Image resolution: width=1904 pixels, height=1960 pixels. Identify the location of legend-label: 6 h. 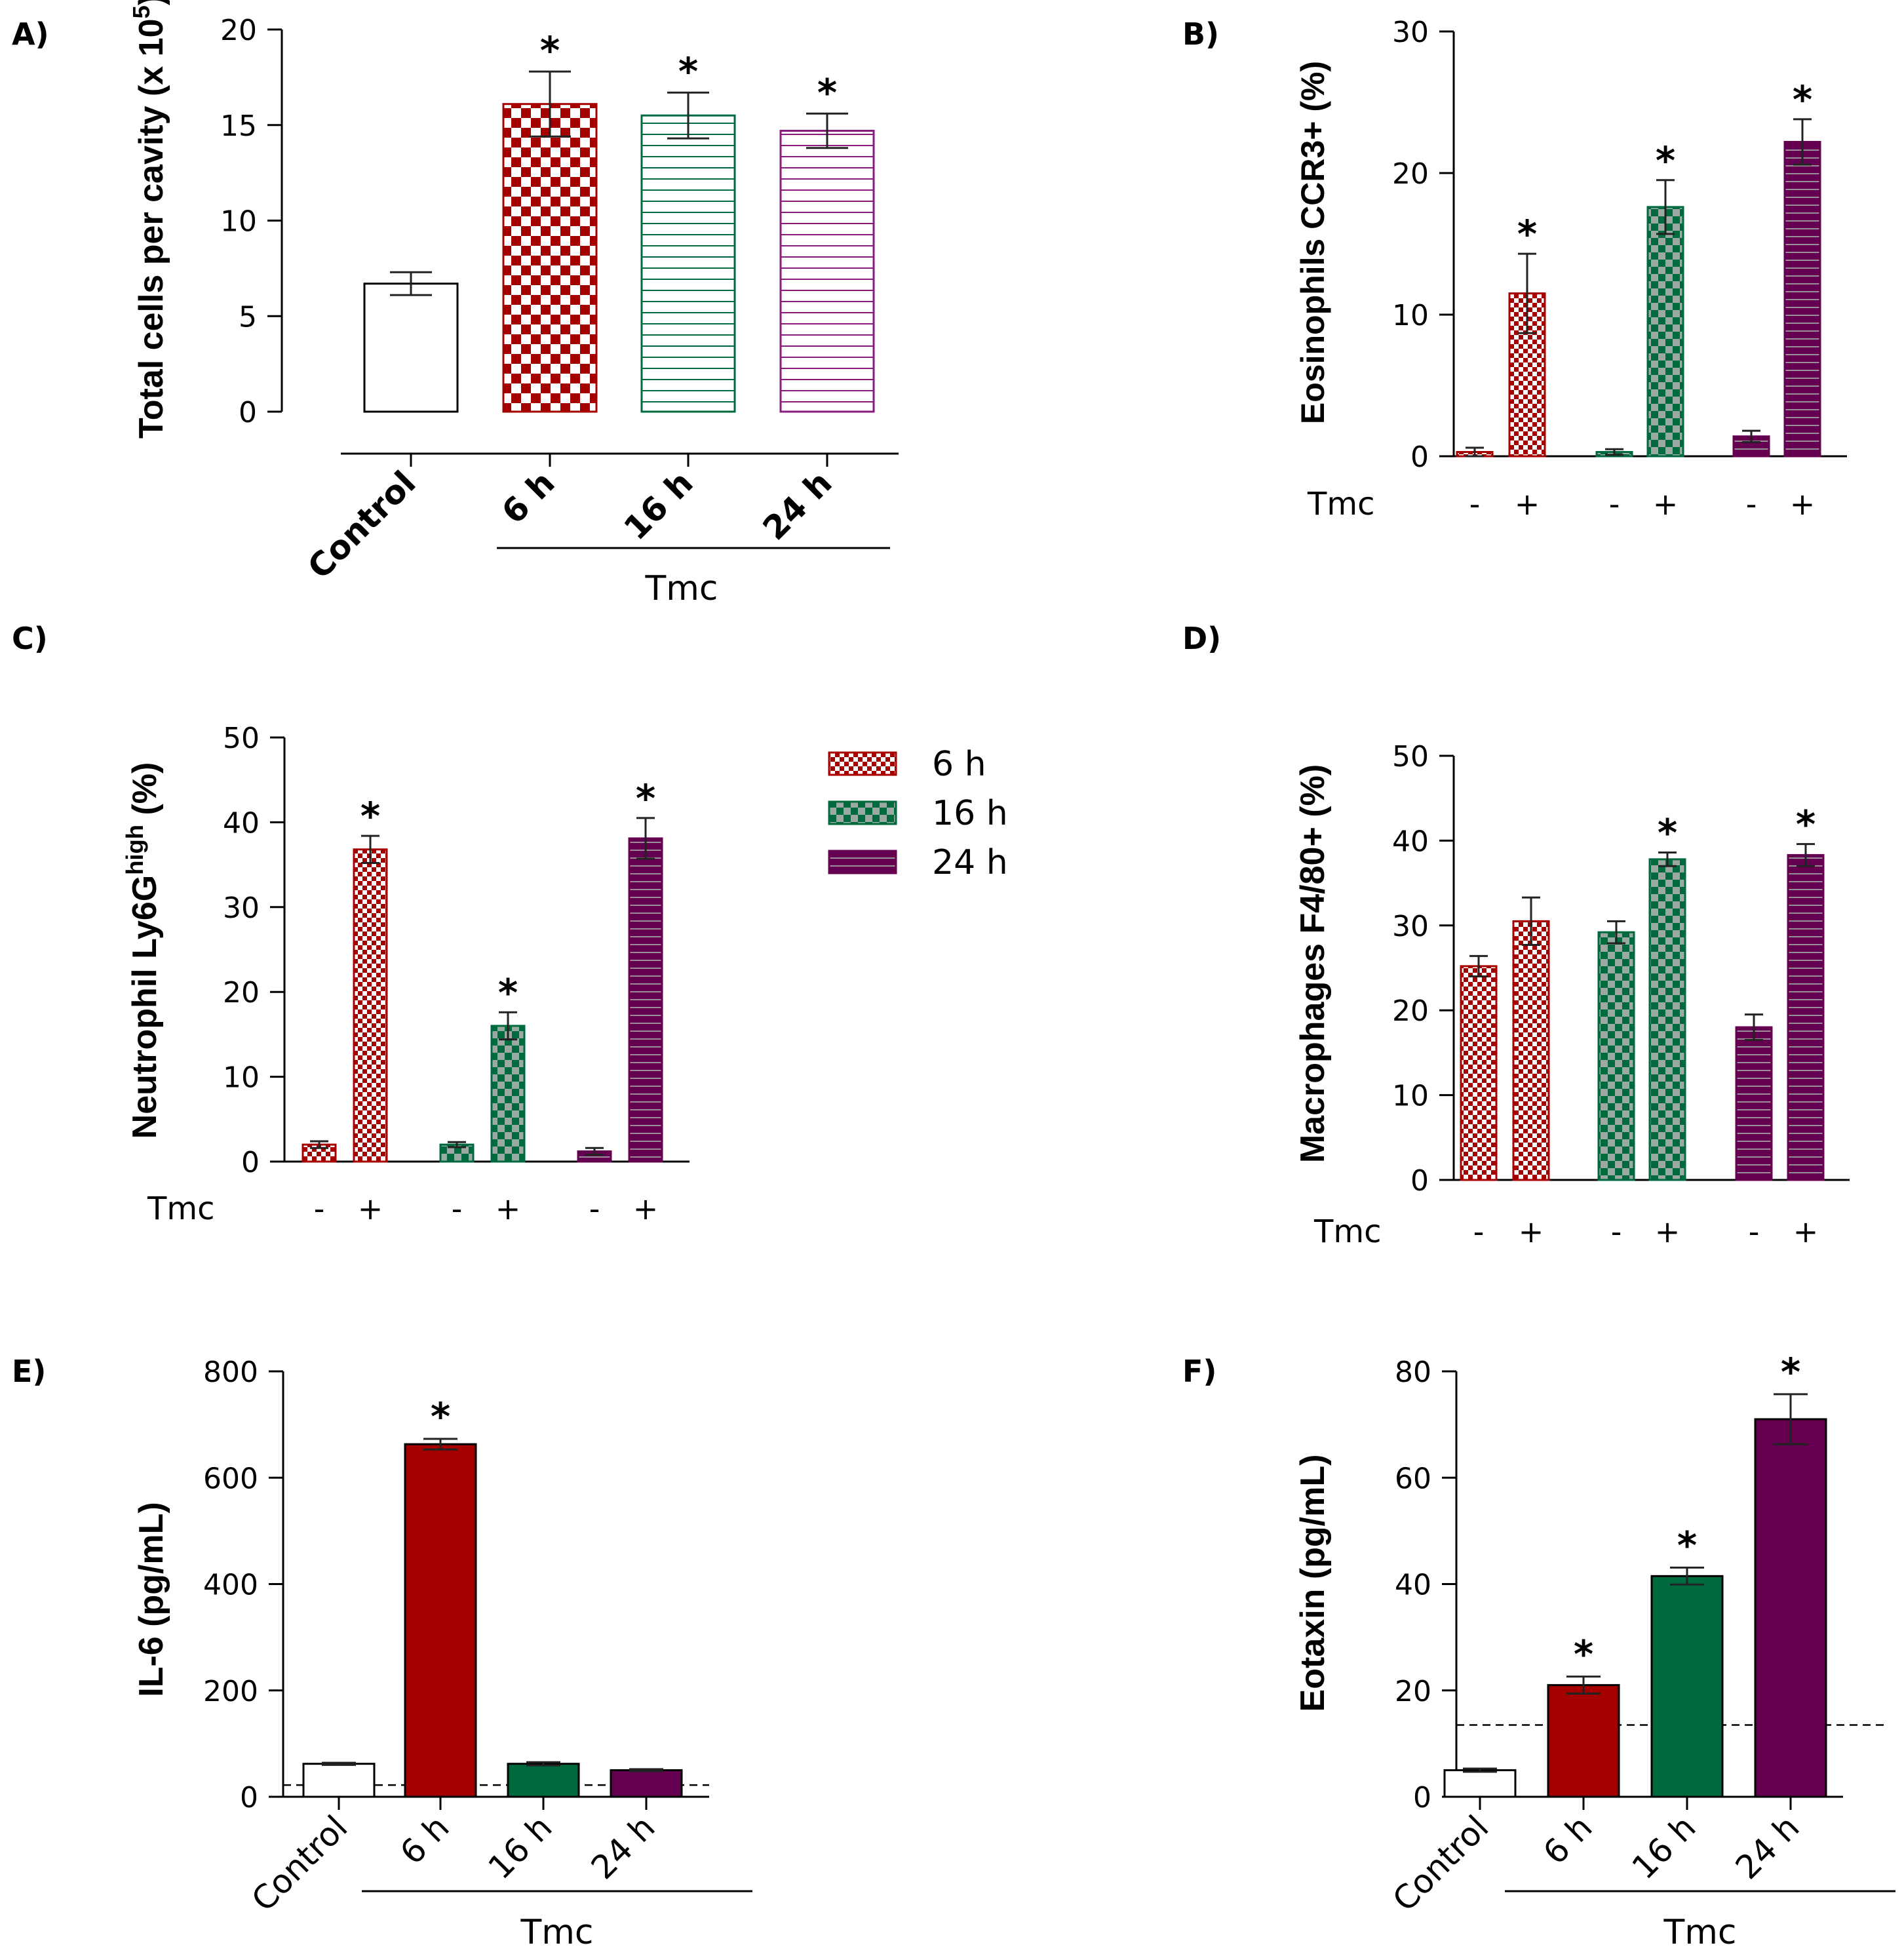
(959, 764).